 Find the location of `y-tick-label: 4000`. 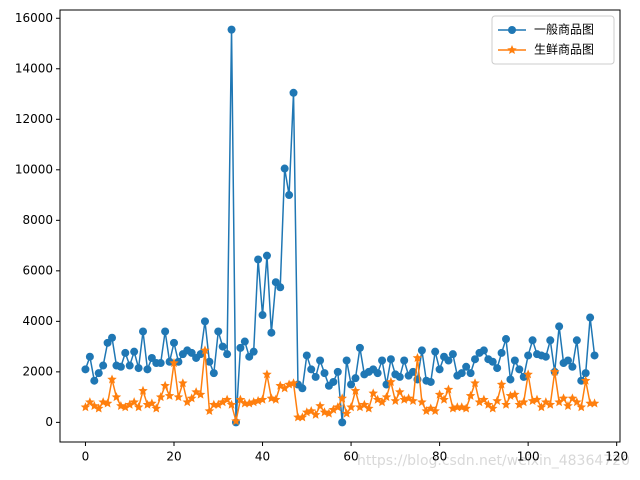

y-tick-label: 4000 is located at coordinates (37, 321).